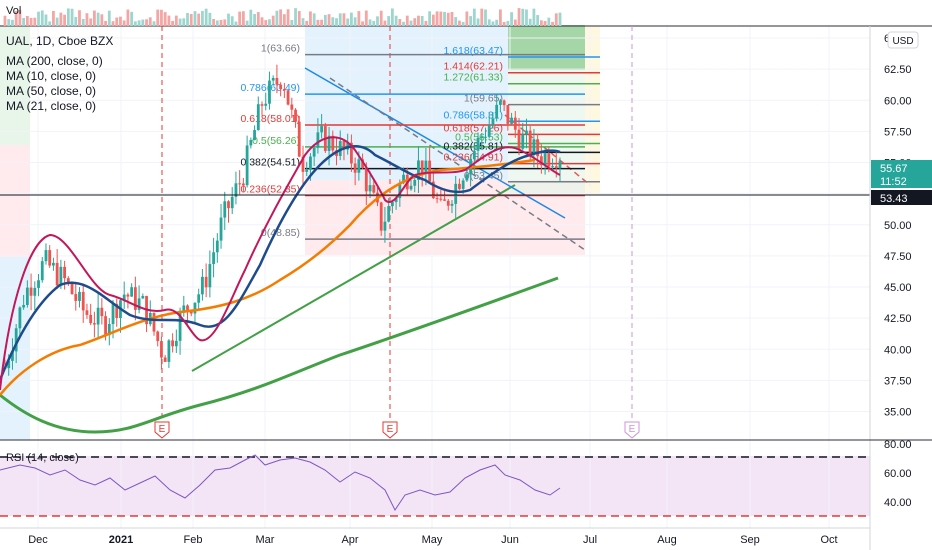 This screenshot has width=932, height=550. What do you see at coordinates (898, 413) in the screenshot?
I see `price-tick-12: 35.00` at bounding box center [898, 413].